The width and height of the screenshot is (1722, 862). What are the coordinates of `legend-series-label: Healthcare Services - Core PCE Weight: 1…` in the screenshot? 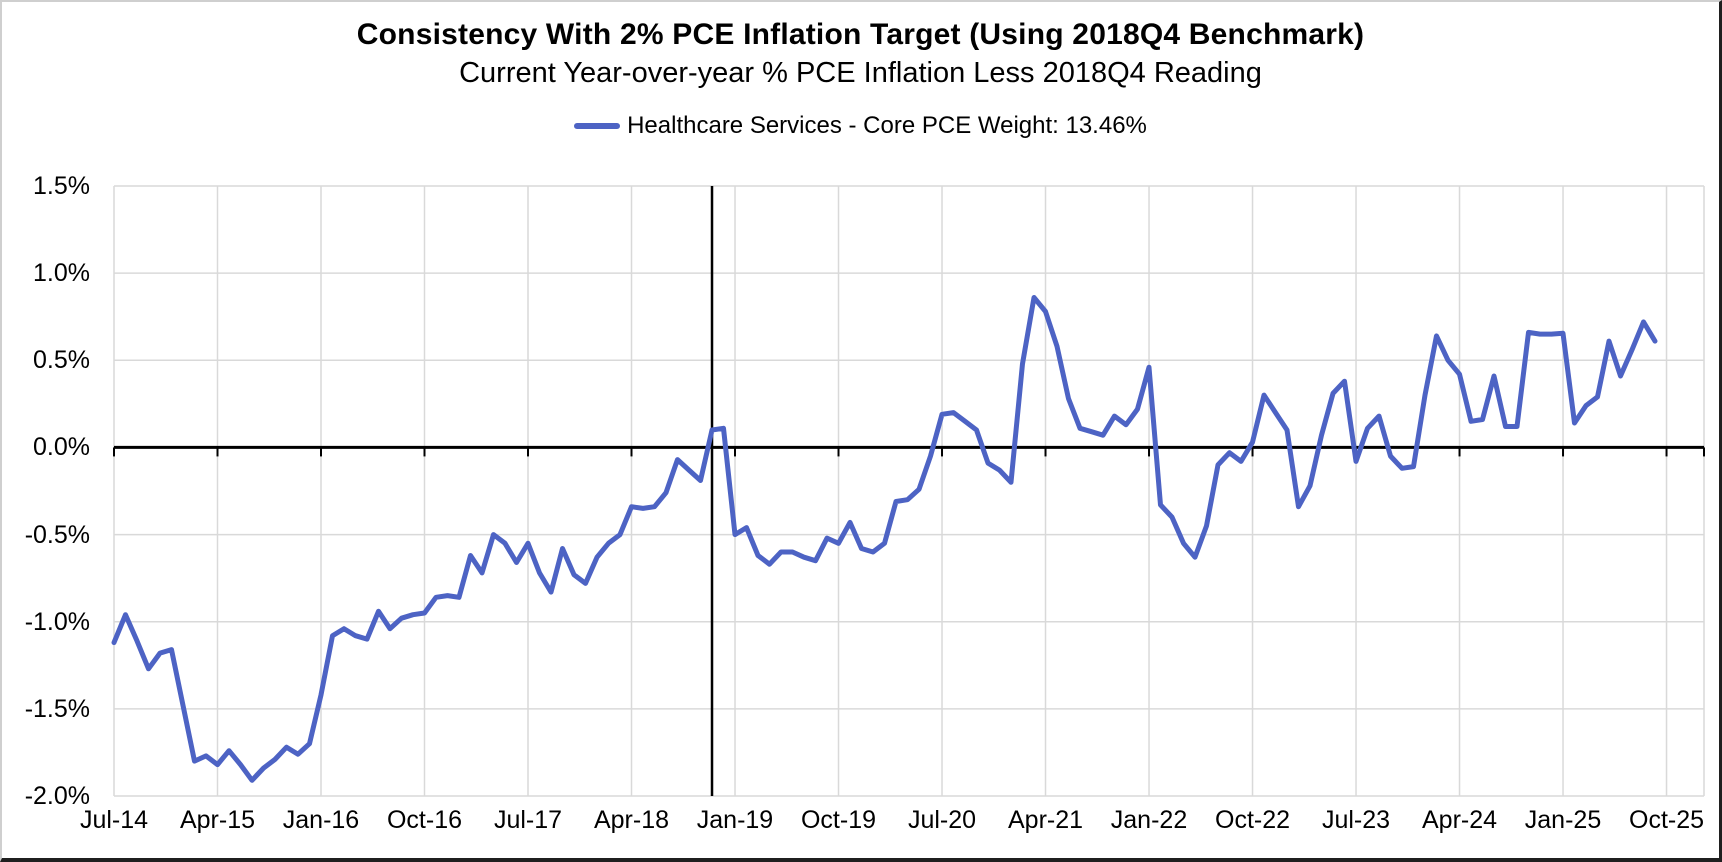 It's located at (887, 125).